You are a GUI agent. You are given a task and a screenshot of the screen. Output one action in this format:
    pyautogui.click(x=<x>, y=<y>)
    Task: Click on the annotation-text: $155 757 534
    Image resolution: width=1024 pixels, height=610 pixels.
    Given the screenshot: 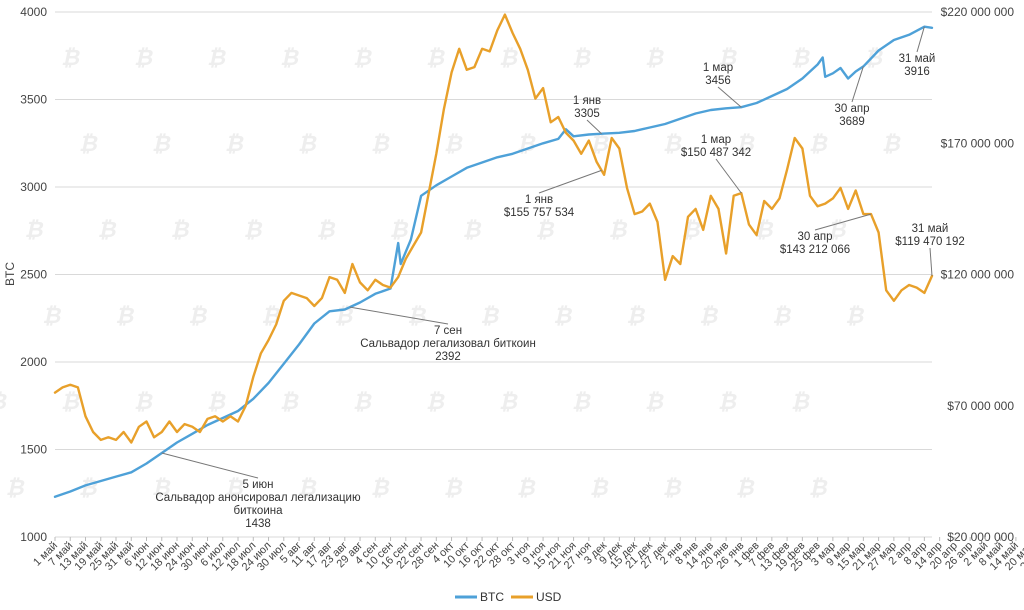 What is the action you would take?
    pyautogui.click(x=539, y=213)
    